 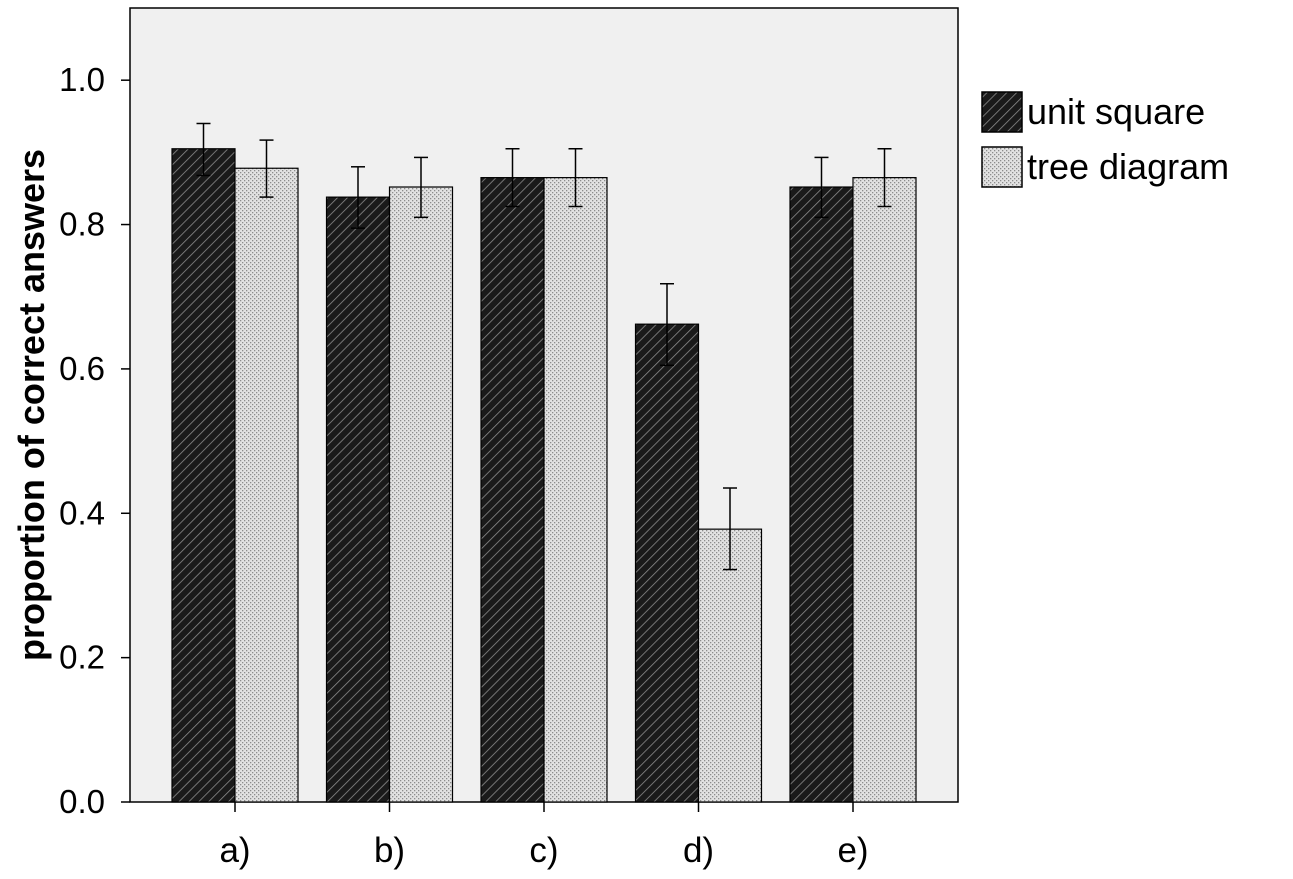 I want to click on y-tick-label: 0.2, so click(x=82, y=657).